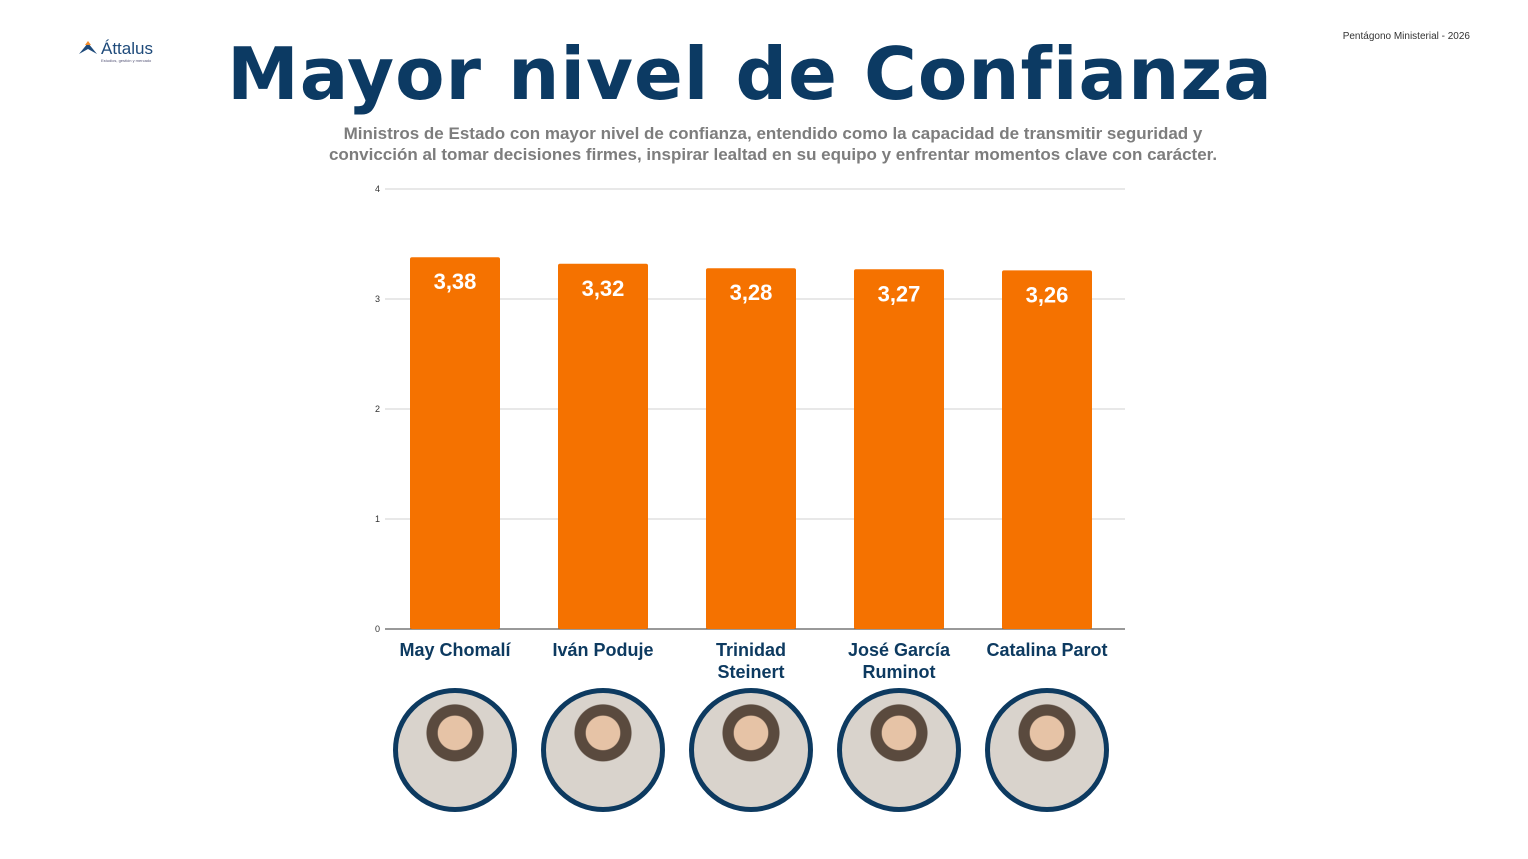  Describe the element at coordinates (899, 650) in the screenshot. I see `x-category-label: José García` at that location.